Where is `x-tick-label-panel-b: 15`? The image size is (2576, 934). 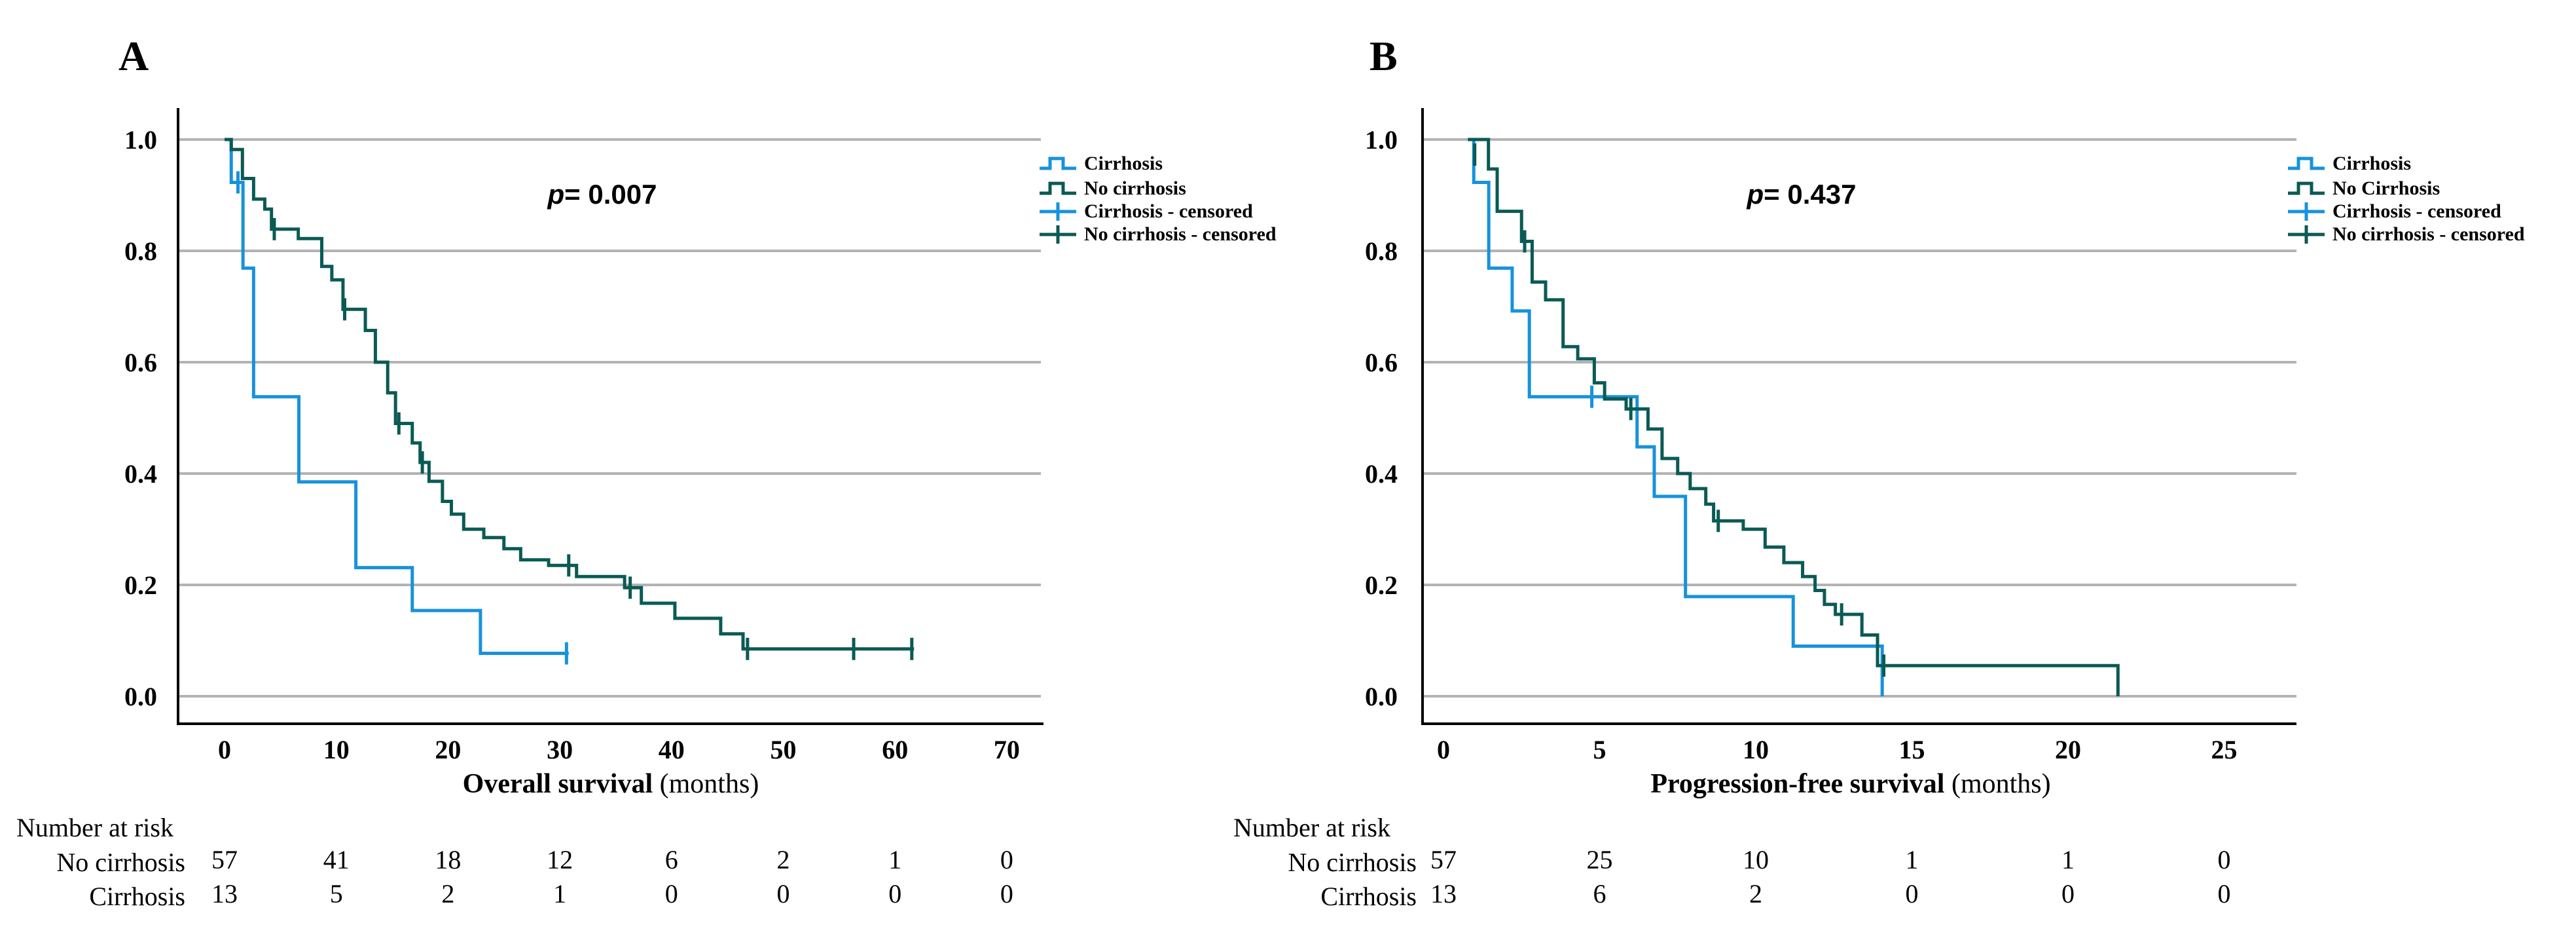 x-tick-label-panel-b: 15 is located at coordinates (1912, 749).